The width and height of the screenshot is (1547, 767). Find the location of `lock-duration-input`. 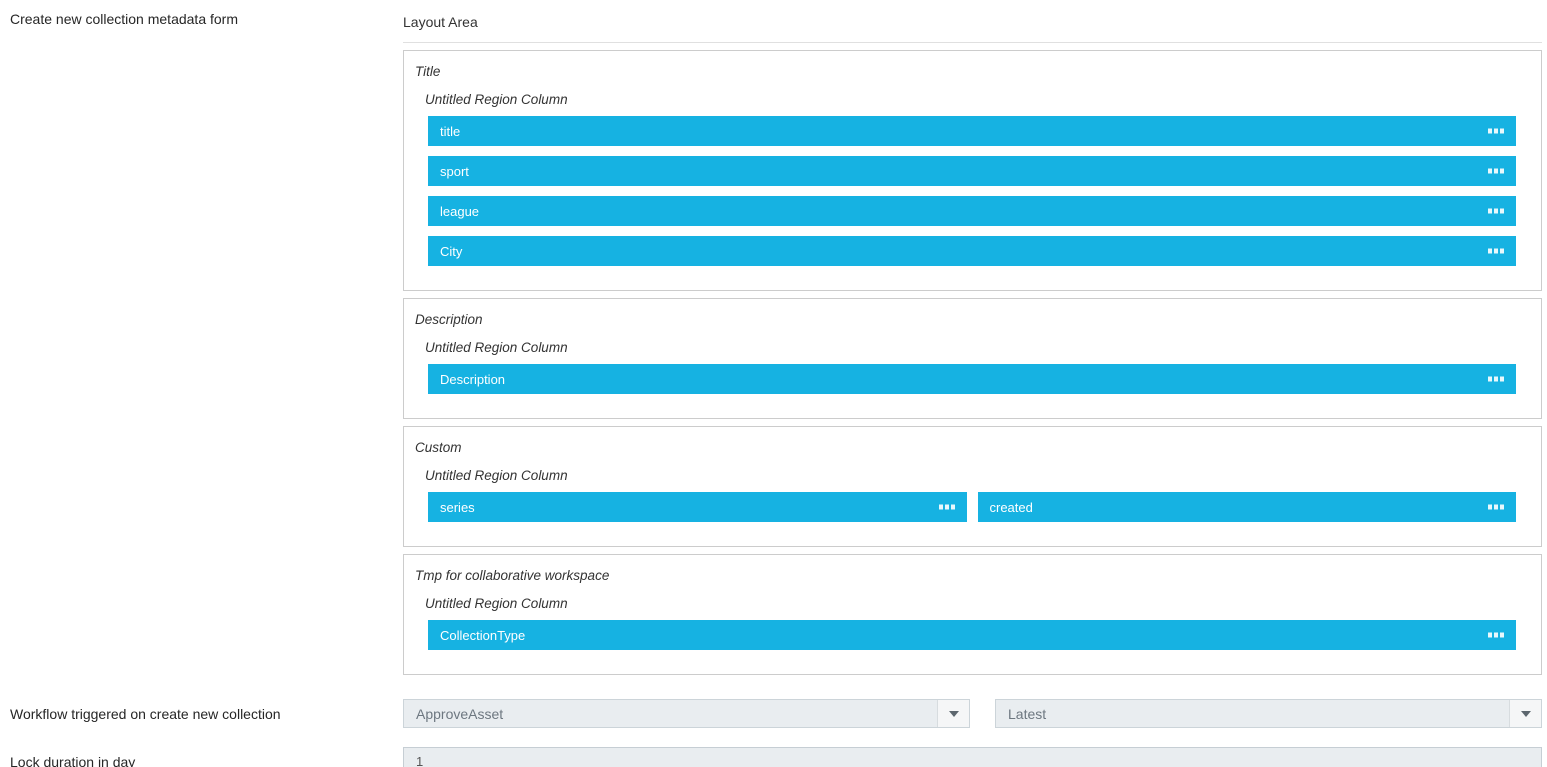

lock-duration-input is located at coordinates (972, 757).